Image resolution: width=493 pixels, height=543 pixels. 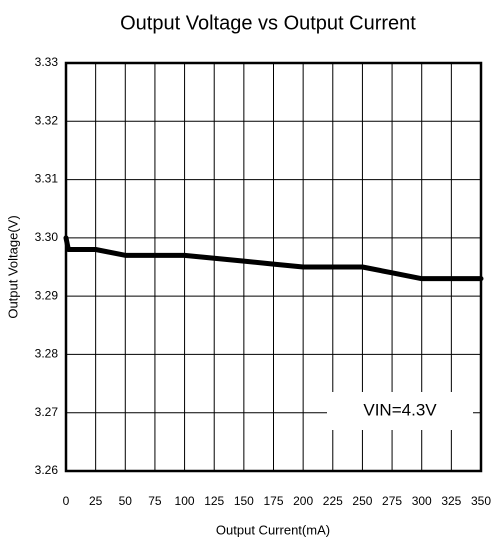 I want to click on x-tick-label: 0, so click(x=66, y=501).